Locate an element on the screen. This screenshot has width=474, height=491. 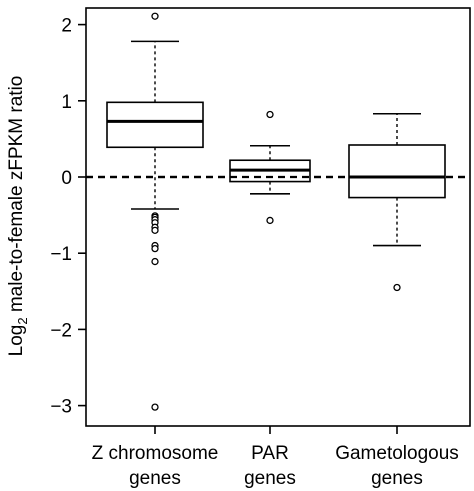
y-tick-label: 2 is located at coordinates (66, 26).